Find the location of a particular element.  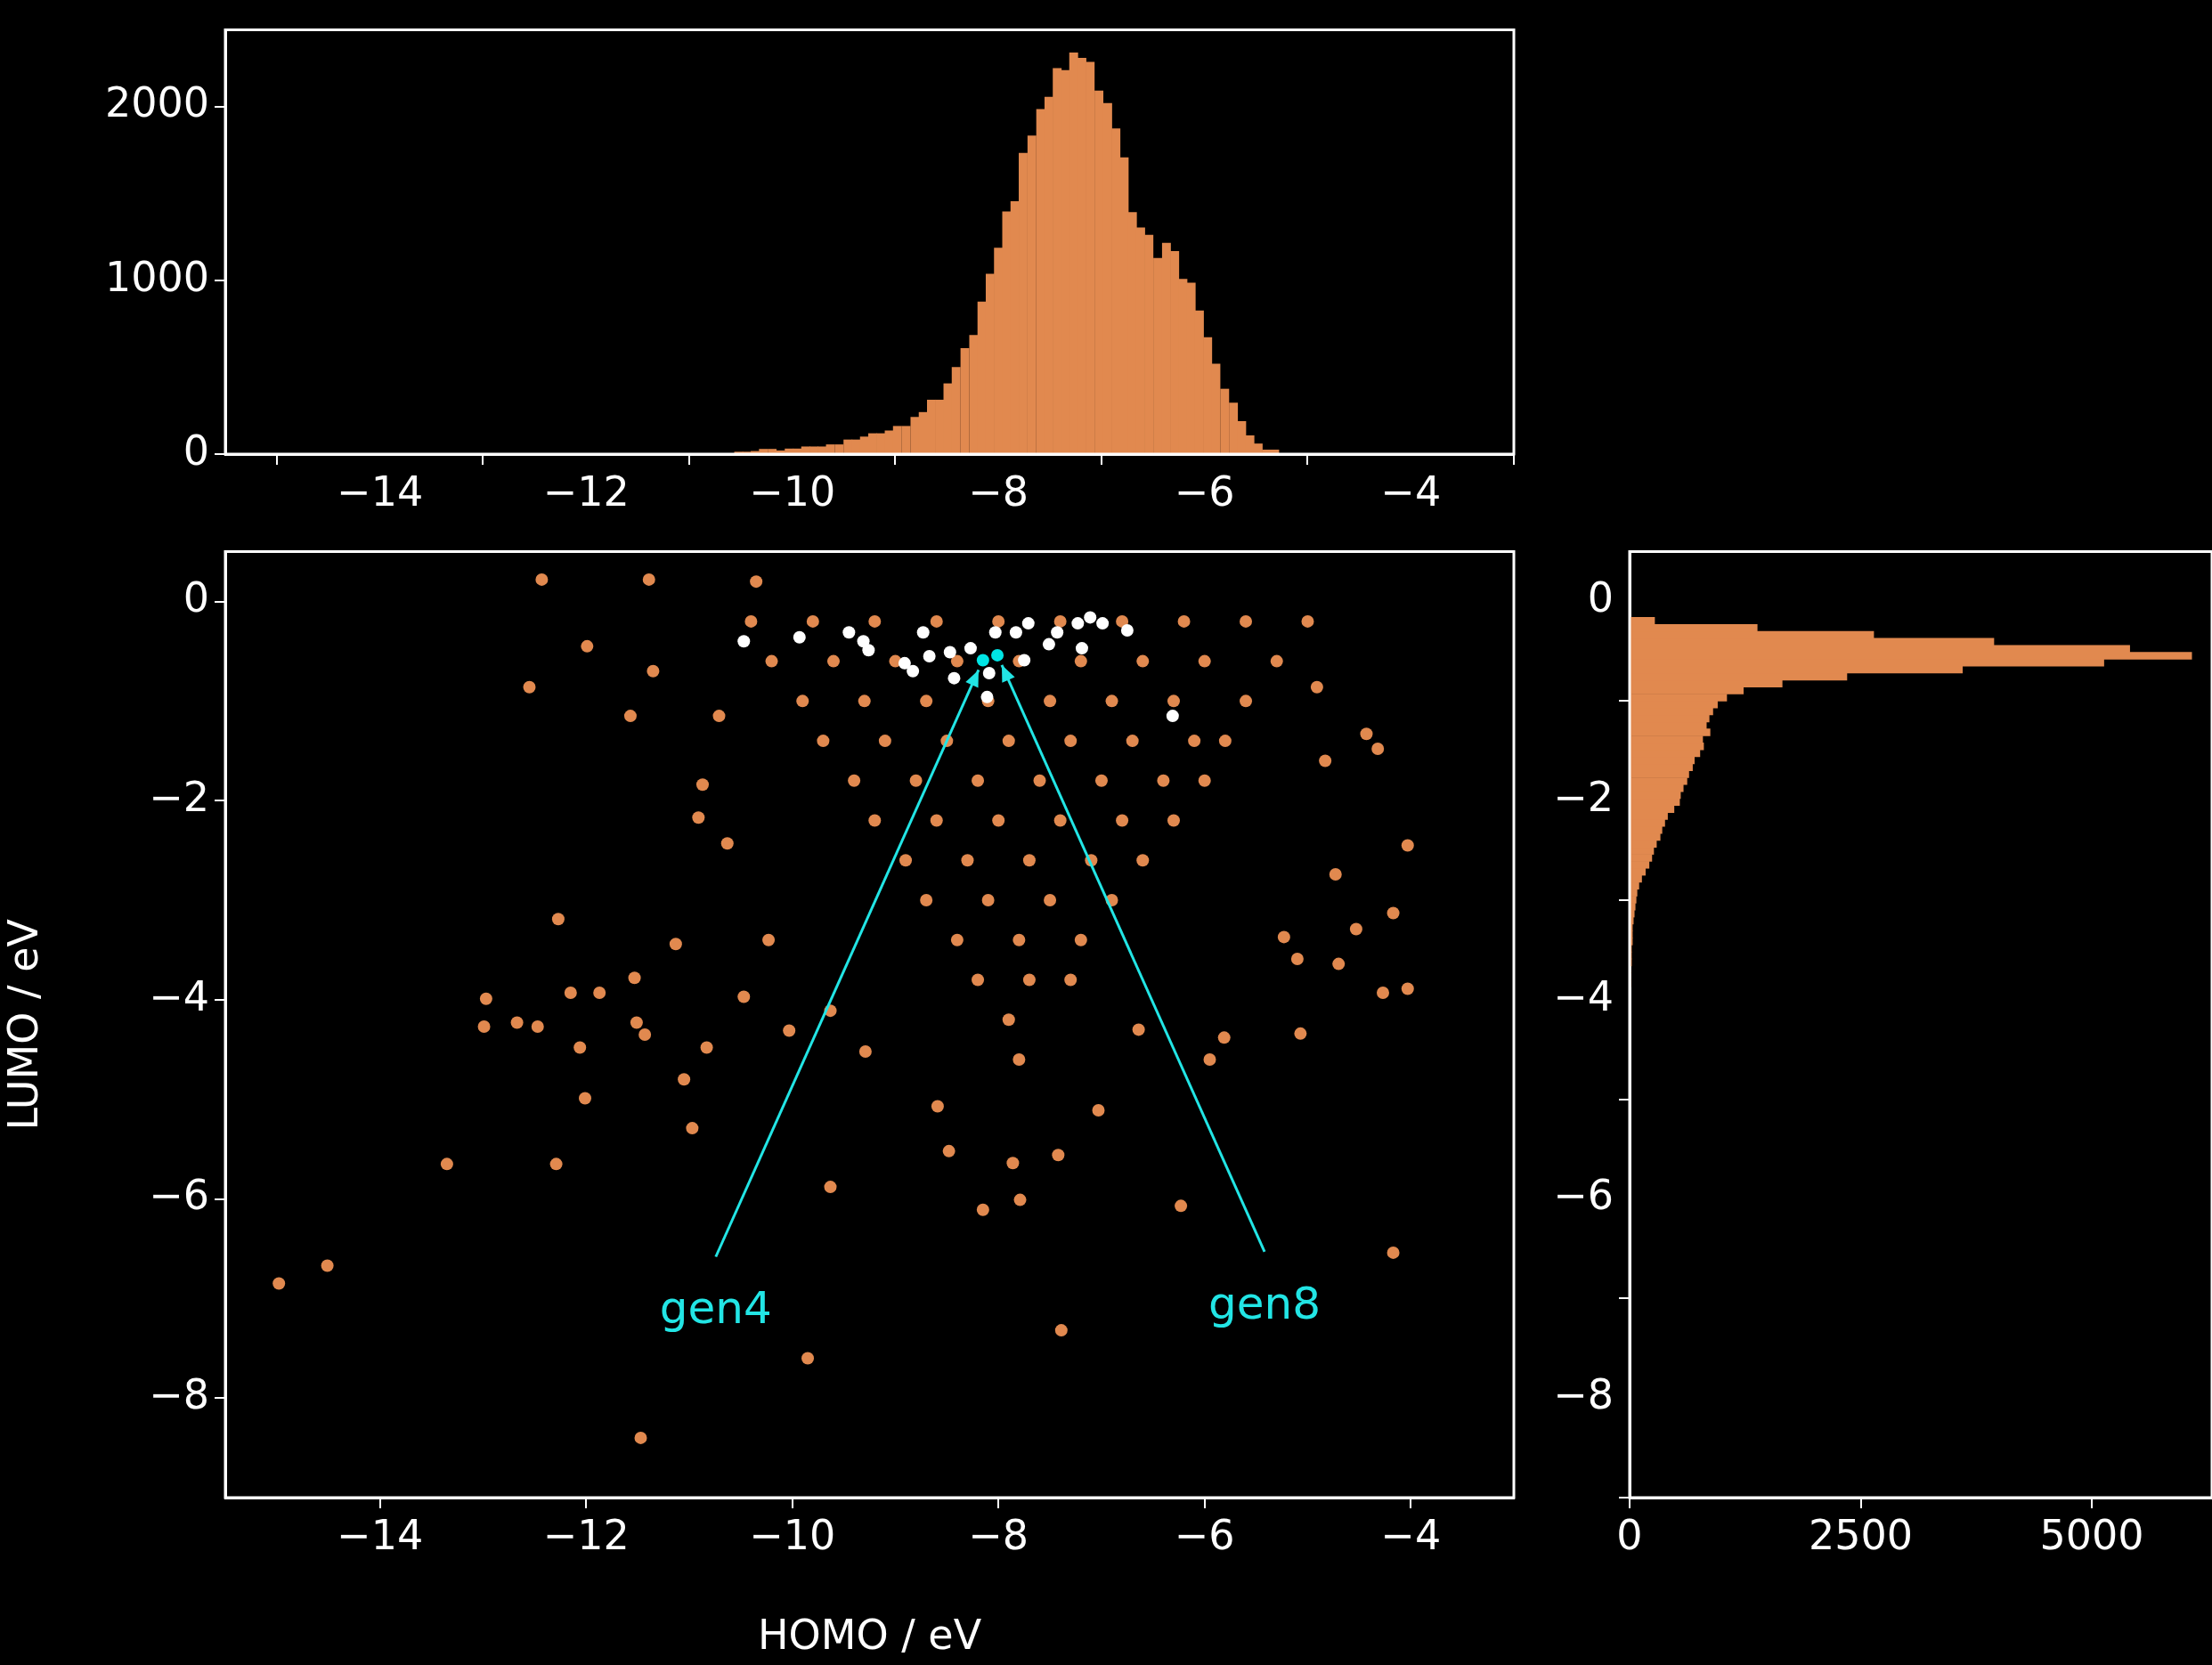

y-axis-title: LUMO / eV is located at coordinates (23, 1024).